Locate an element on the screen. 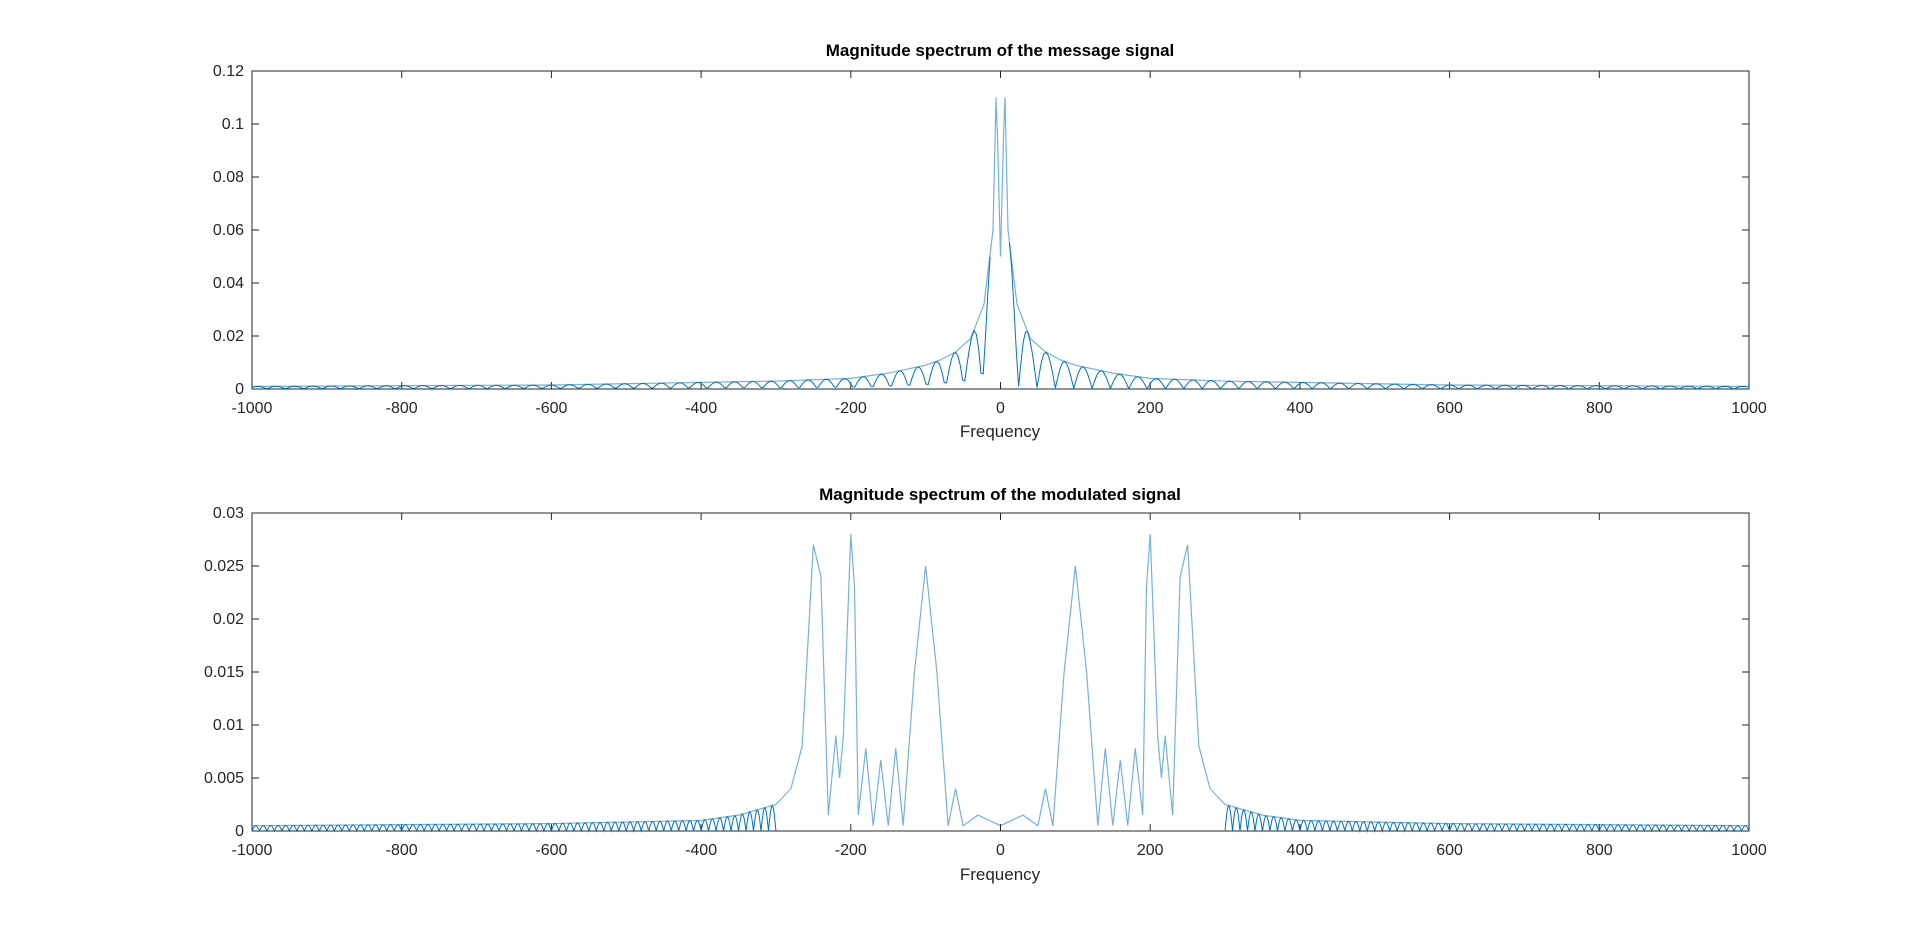  message-spectrum-x-tick-label: -1000 is located at coordinates (252, 408).